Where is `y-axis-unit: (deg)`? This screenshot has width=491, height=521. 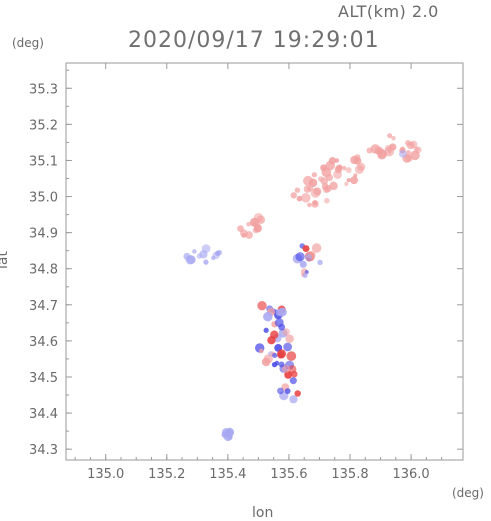
y-axis-unit: (deg) is located at coordinates (28, 43).